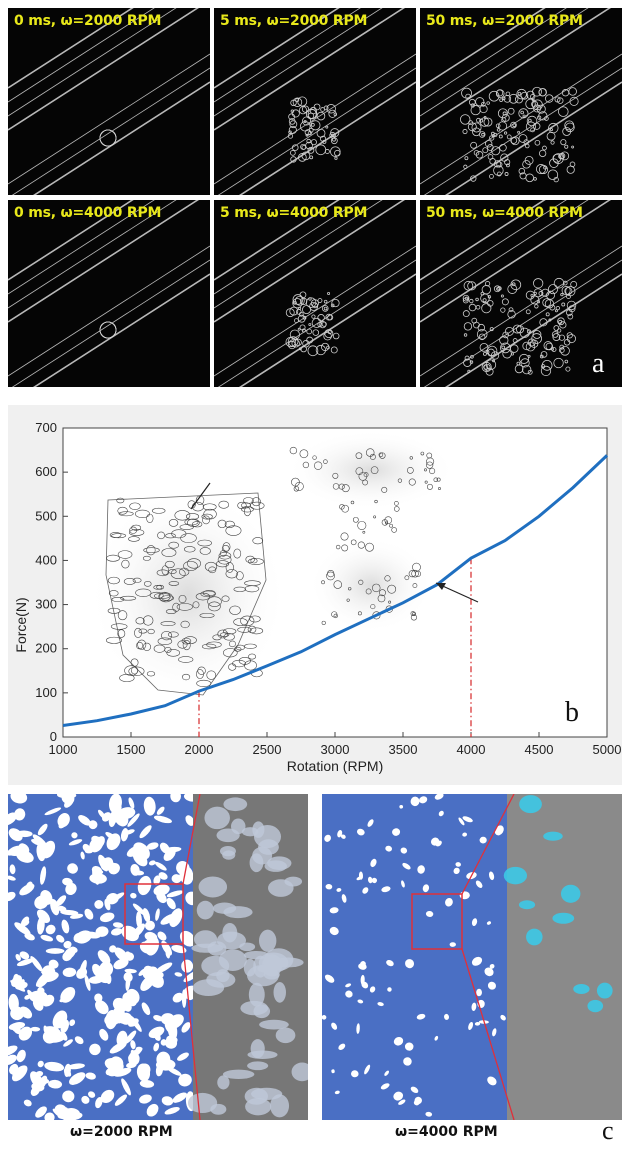  I want to click on x-tick-label: 2500, so click(267, 749).